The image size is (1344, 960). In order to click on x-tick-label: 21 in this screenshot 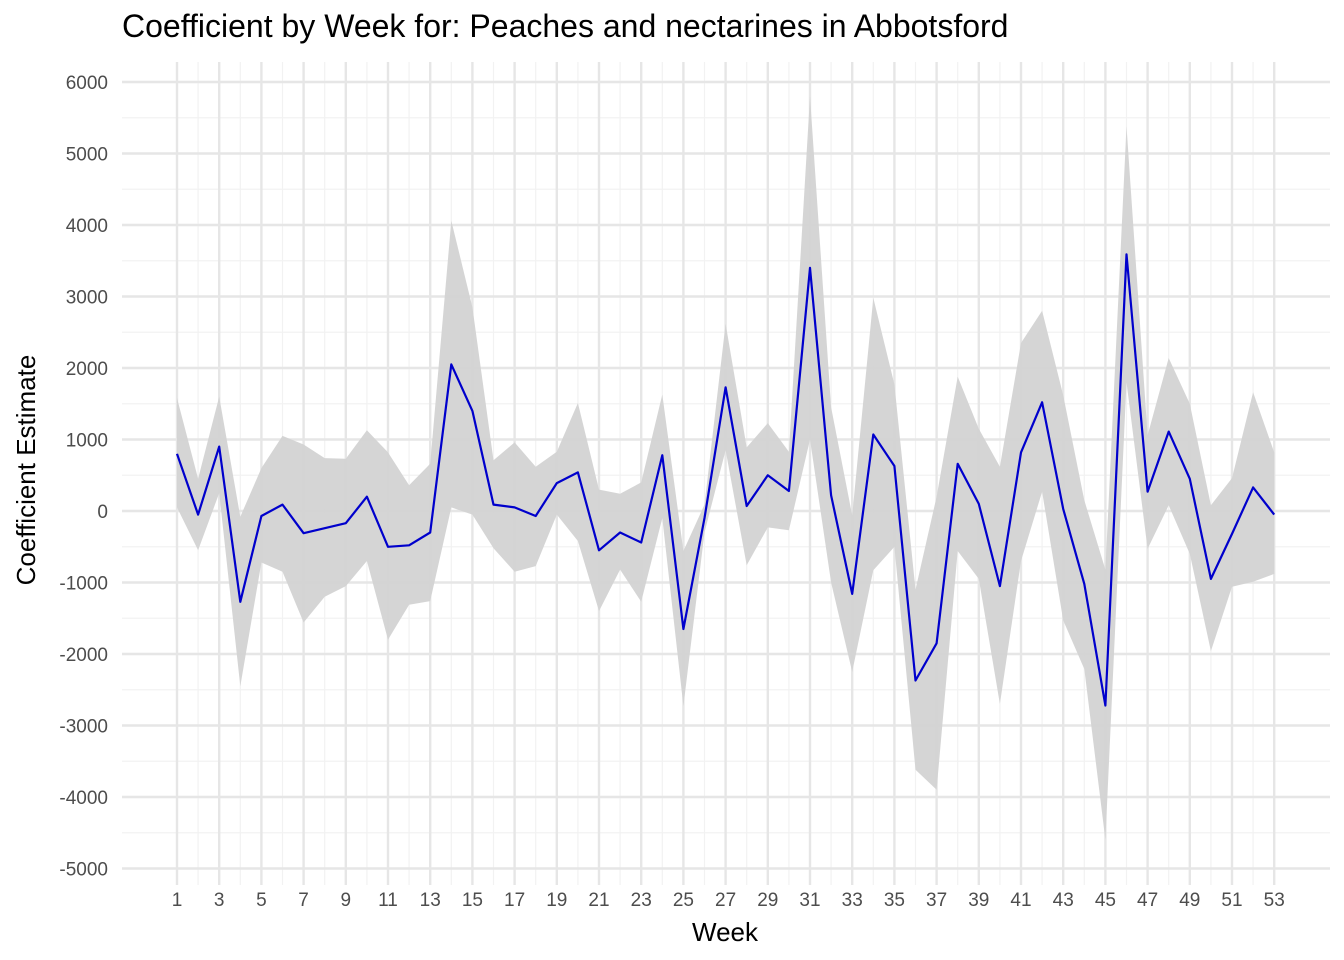, I will do `click(598, 900)`.